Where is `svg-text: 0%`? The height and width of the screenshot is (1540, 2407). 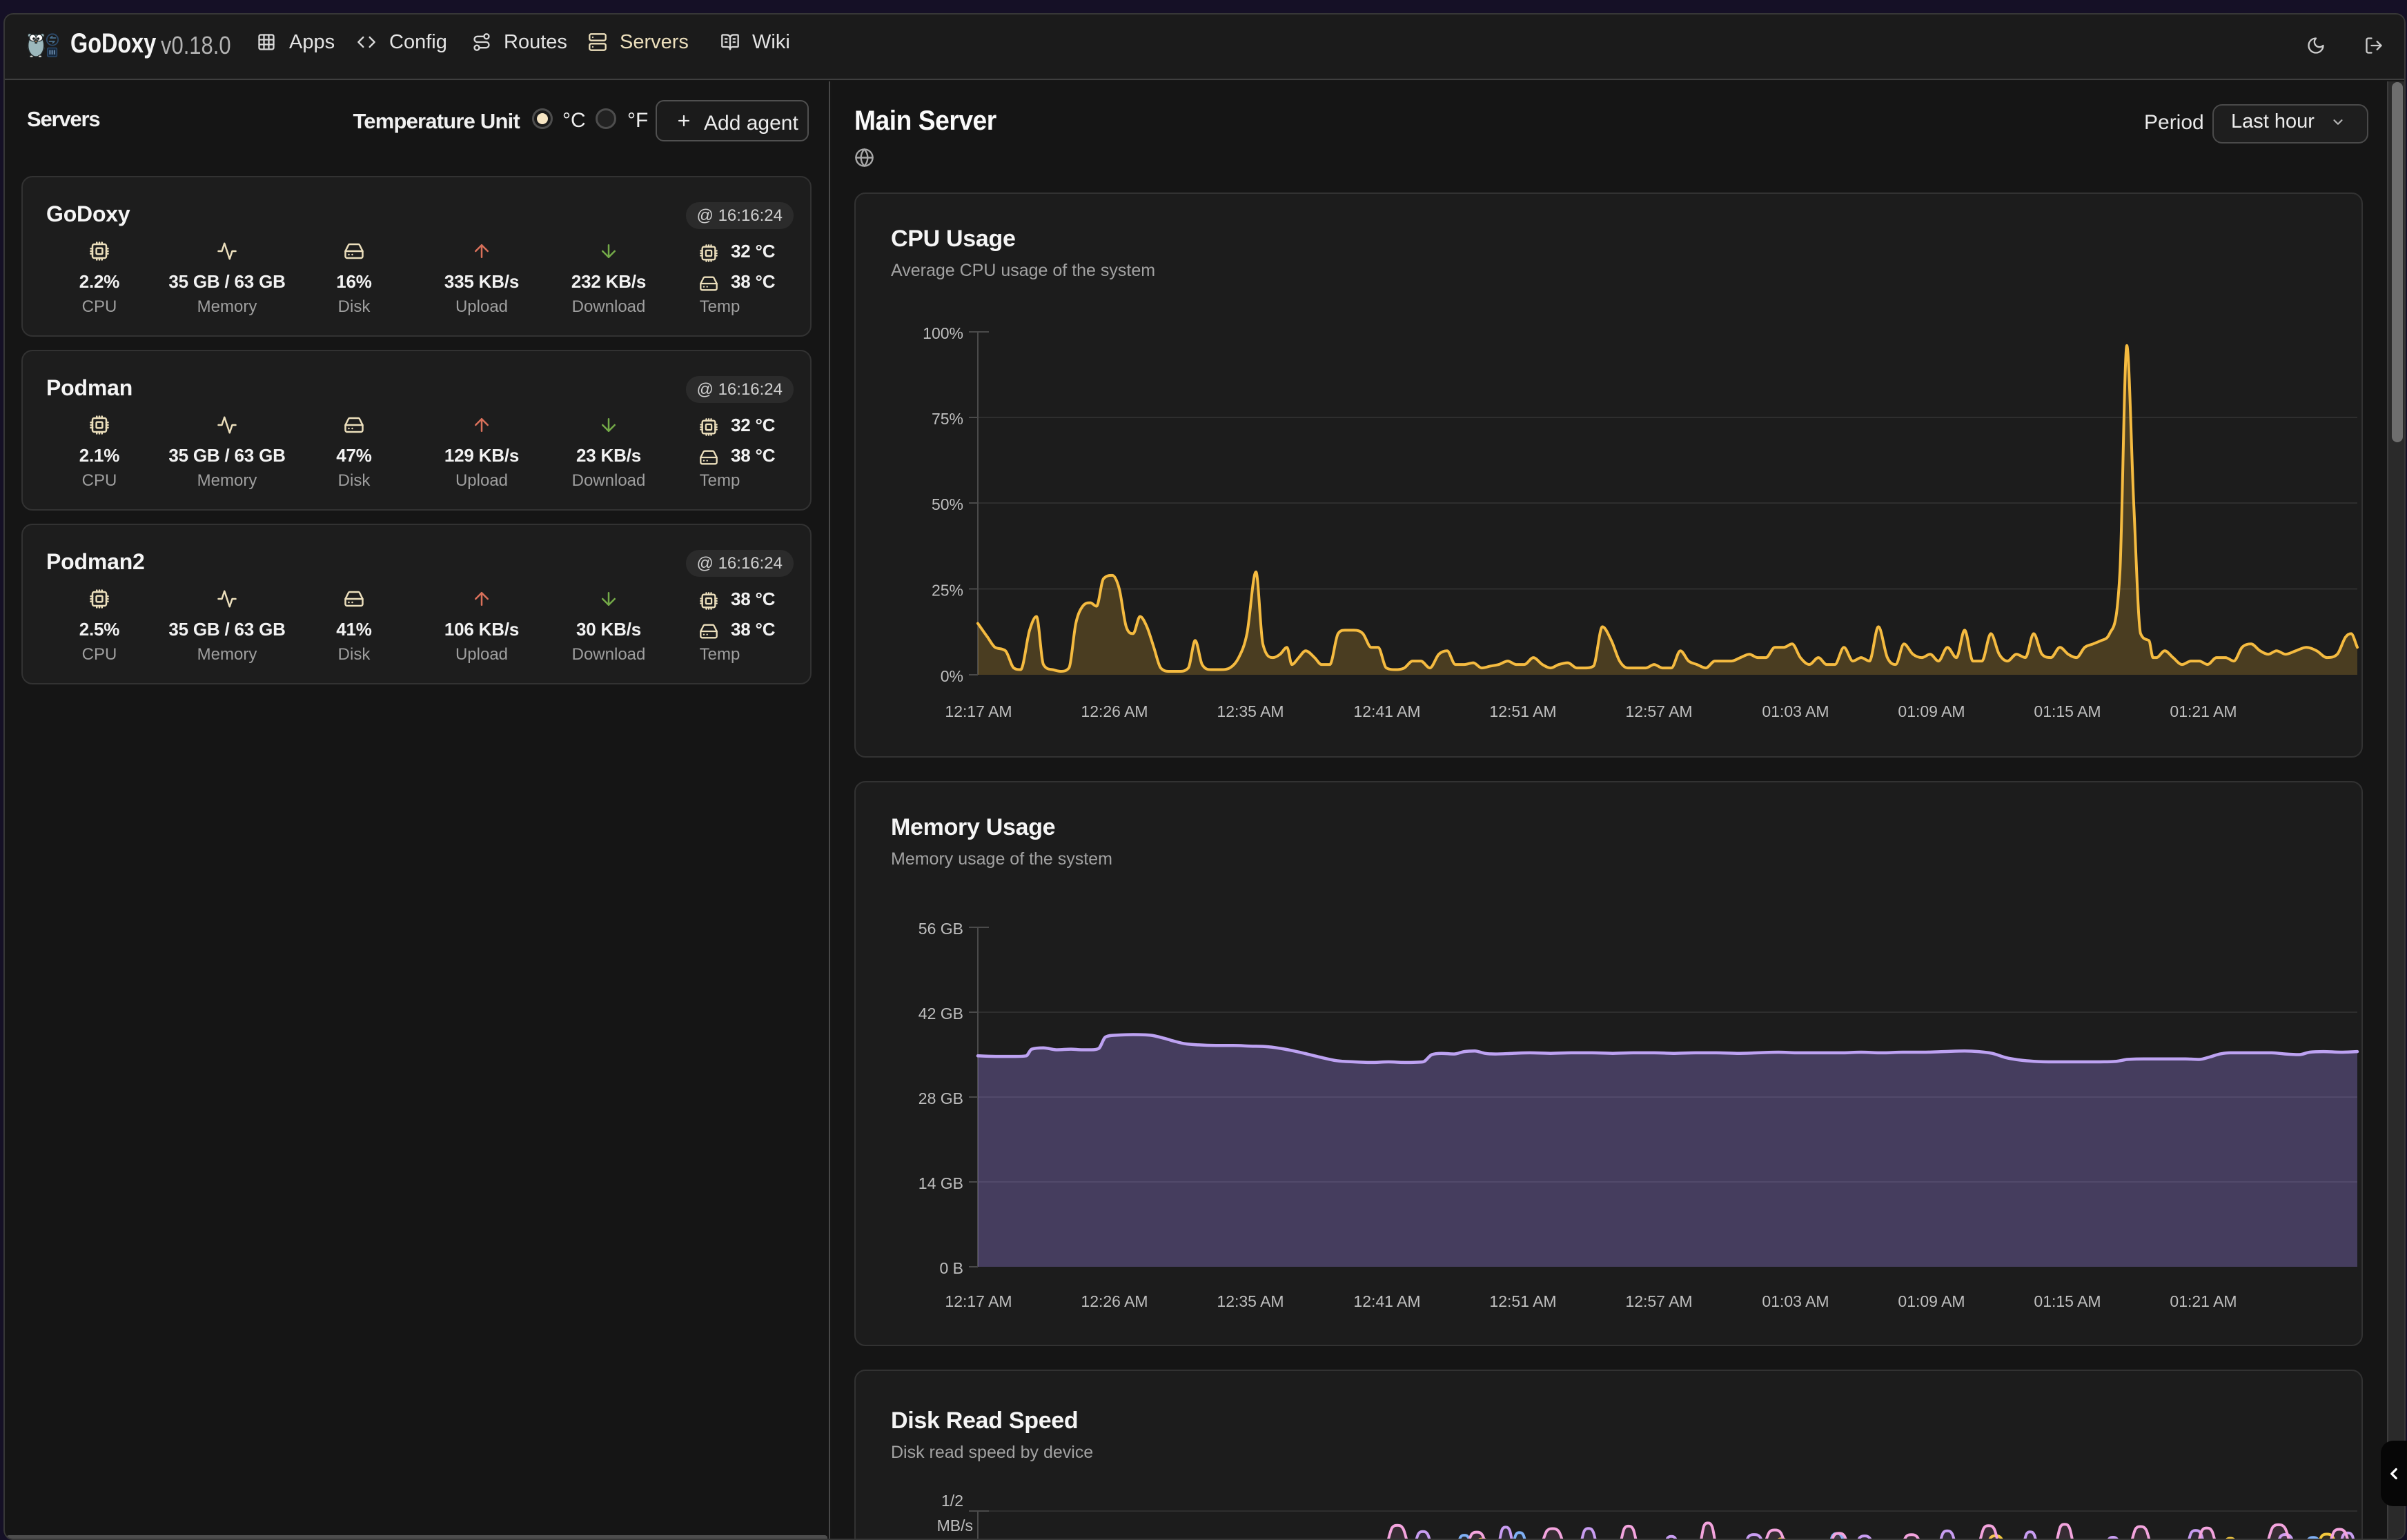
svg-text: 0% is located at coordinates (952, 676).